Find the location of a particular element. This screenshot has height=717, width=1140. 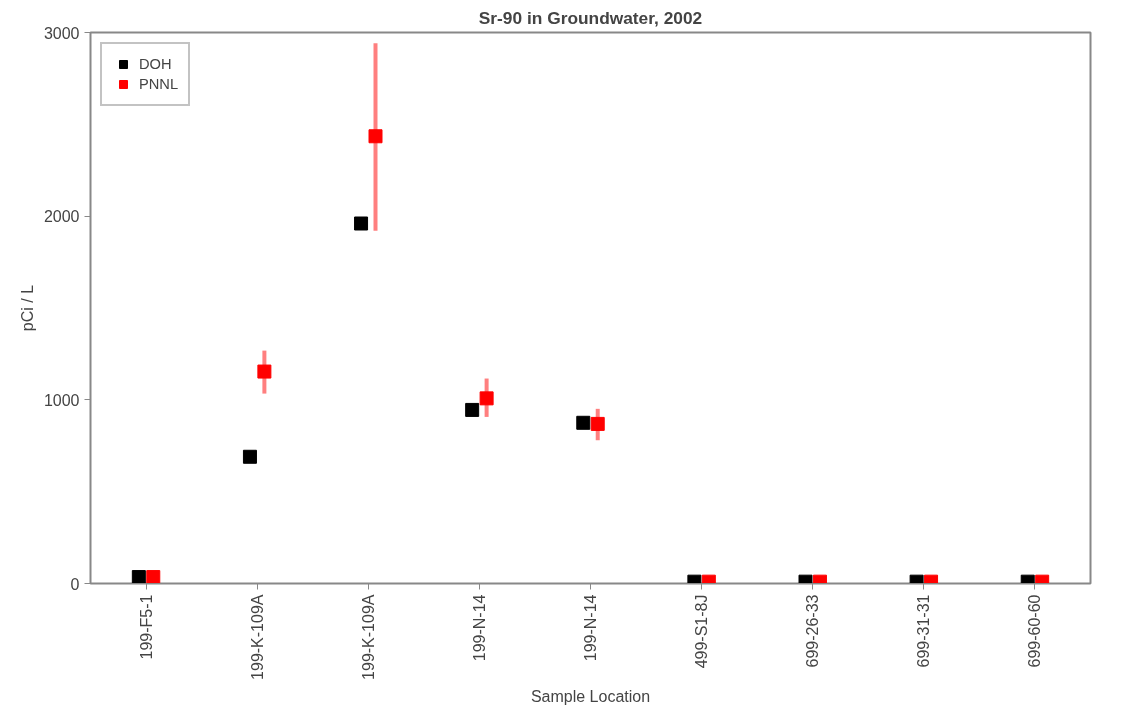

y-tick-label: 3000 is located at coordinates (61, 33).